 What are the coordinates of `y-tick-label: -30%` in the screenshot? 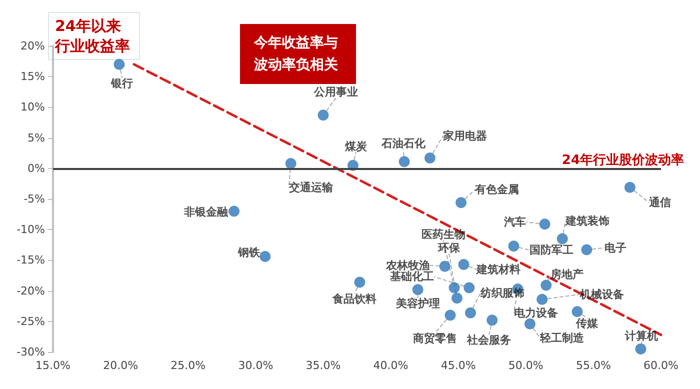 It's located at (30, 352).